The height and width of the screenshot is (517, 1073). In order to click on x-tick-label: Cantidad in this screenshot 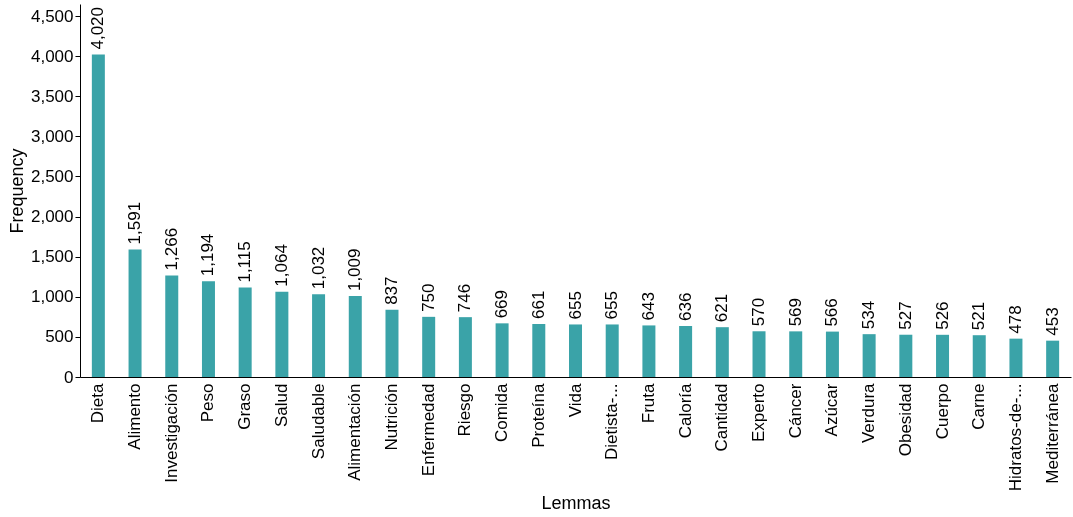, I will do `click(722, 417)`.